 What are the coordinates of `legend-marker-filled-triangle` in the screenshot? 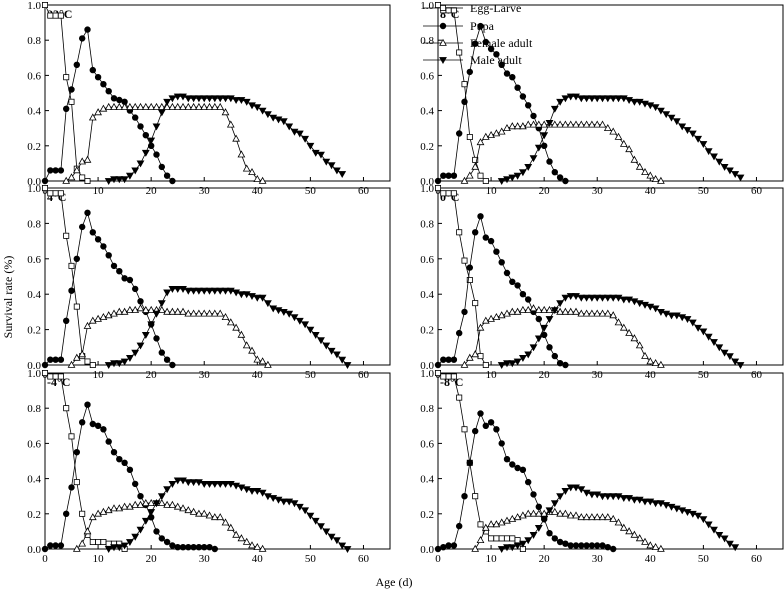 It's located at (443, 60).